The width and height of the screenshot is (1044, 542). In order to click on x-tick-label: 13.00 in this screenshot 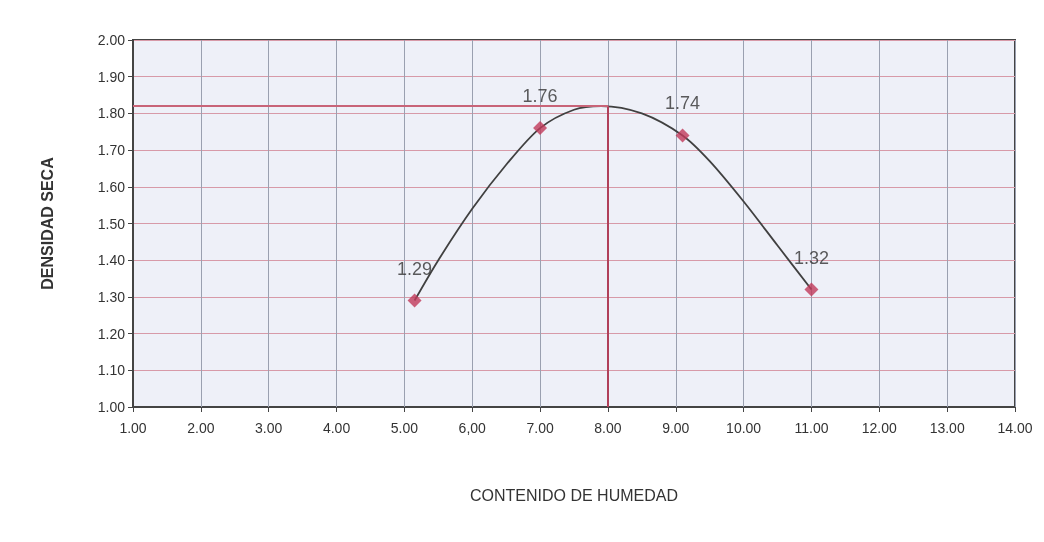, I will do `click(947, 428)`.